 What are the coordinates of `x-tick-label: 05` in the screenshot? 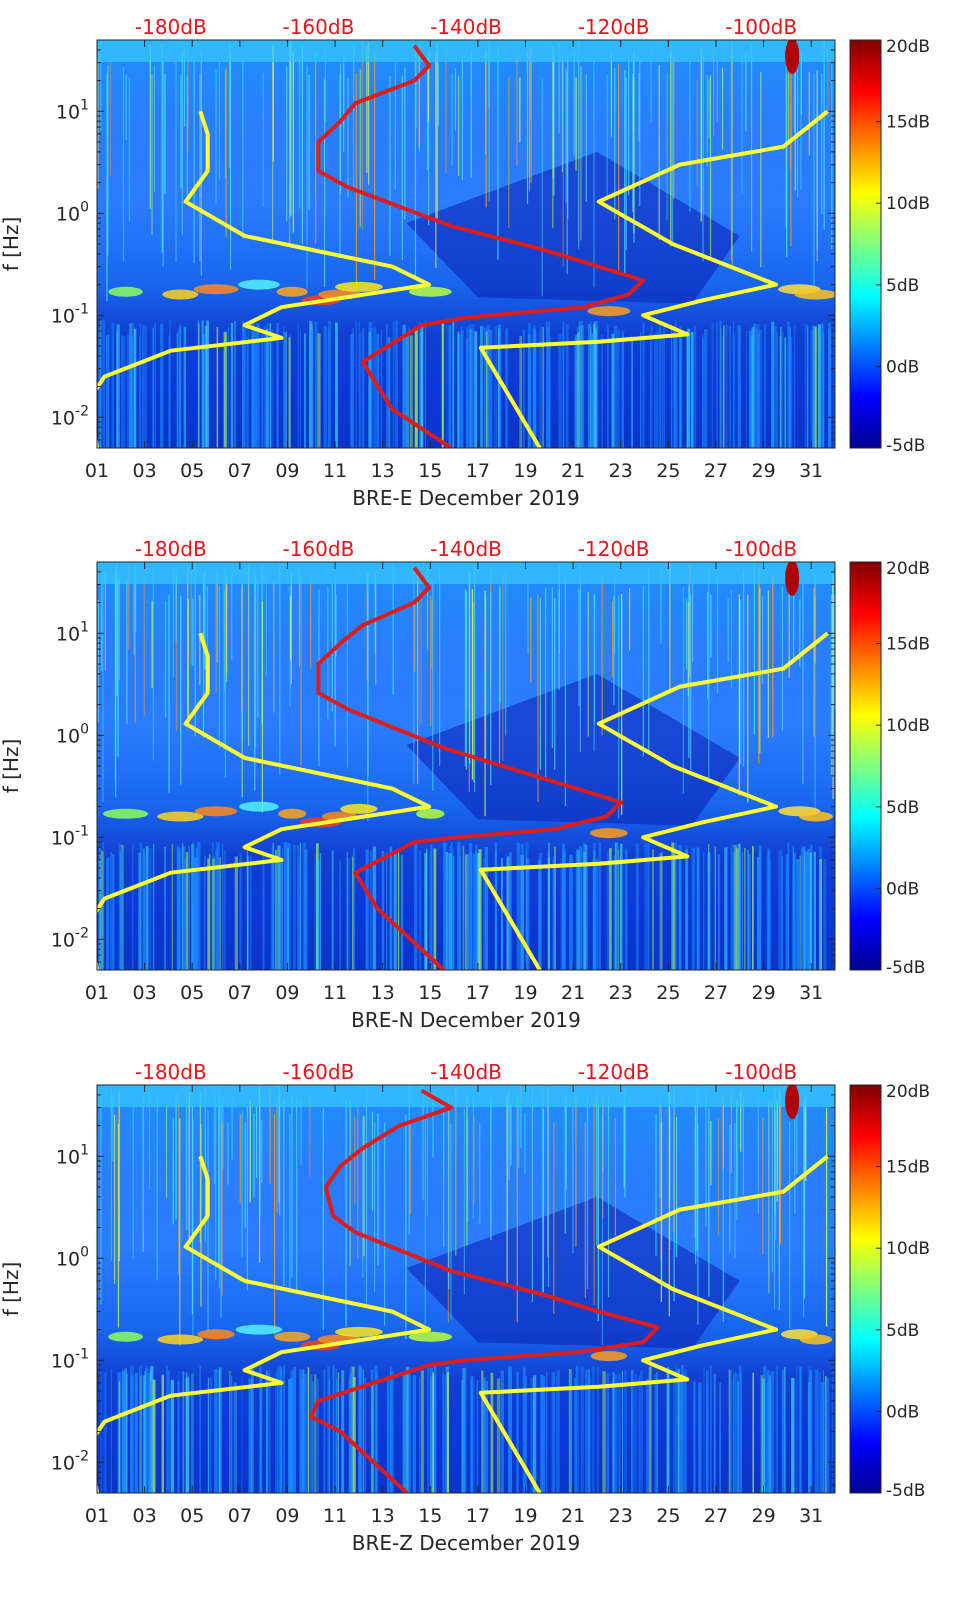 It's located at (192, 993).